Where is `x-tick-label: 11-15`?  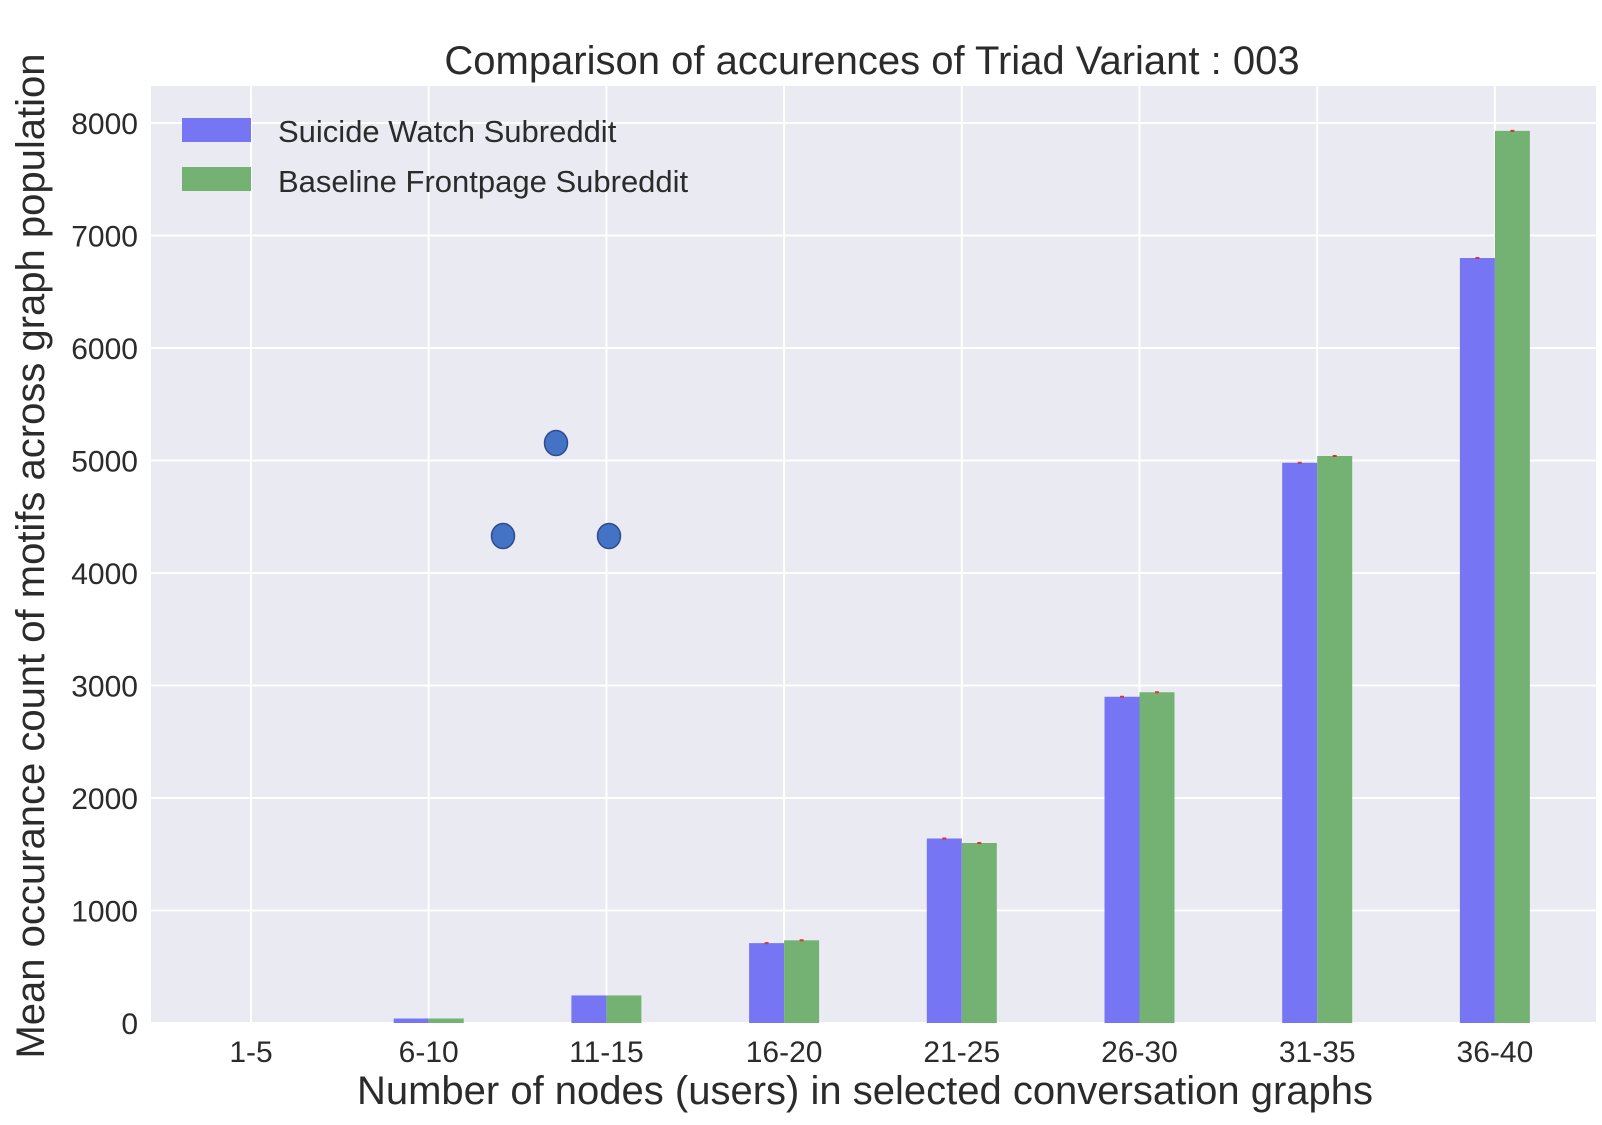 x-tick-label: 11-15 is located at coordinates (606, 1052).